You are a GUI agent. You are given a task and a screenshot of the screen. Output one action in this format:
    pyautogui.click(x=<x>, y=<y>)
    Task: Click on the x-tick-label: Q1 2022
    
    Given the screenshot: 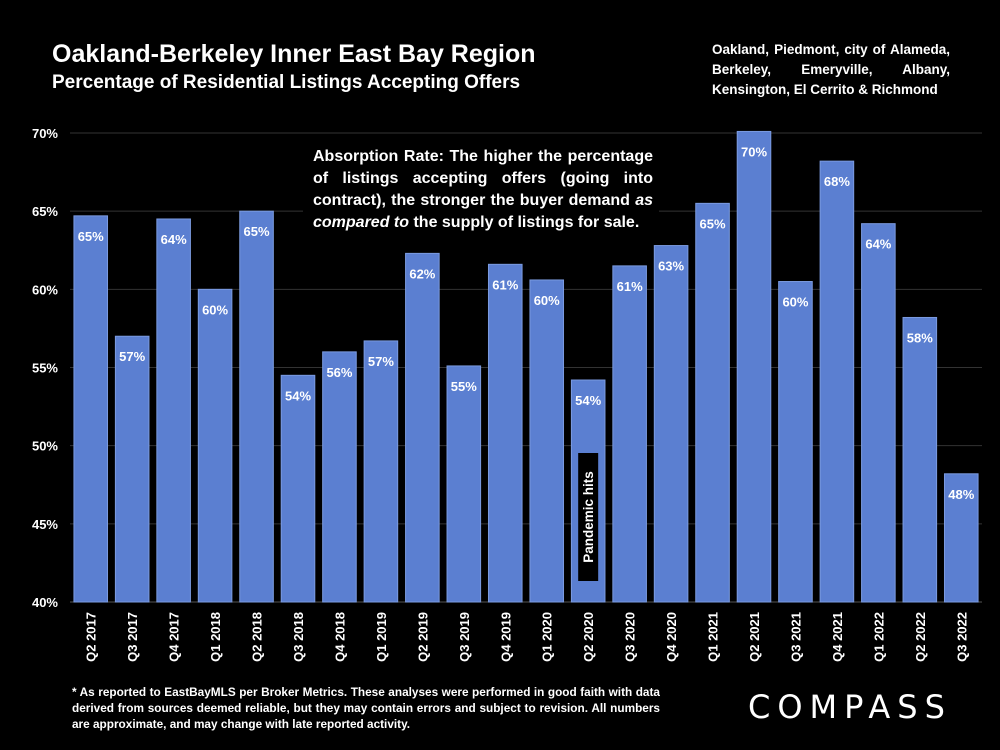 What is the action you would take?
    pyautogui.click(x=878, y=637)
    